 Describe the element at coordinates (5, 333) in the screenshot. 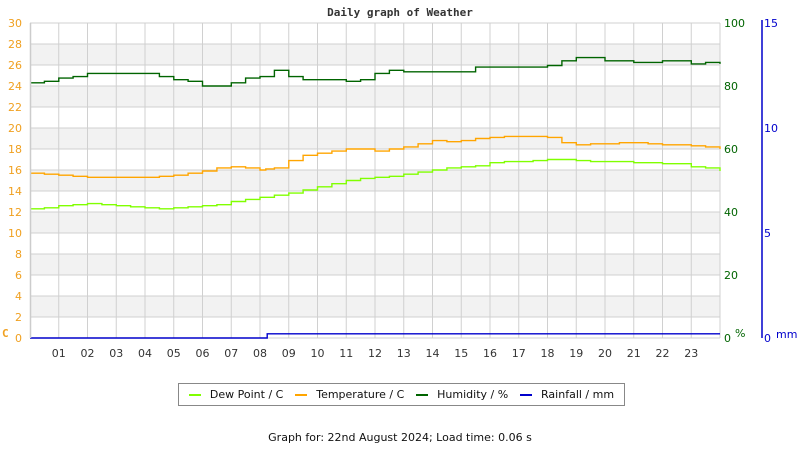

I see `left-axis-unit: C` at that location.